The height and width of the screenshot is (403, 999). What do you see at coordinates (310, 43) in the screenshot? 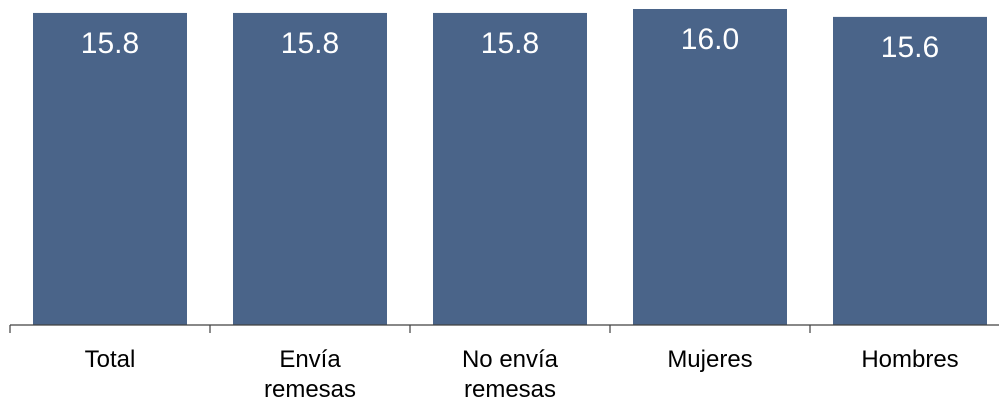
I see `data-label-1: 15.8` at bounding box center [310, 43].